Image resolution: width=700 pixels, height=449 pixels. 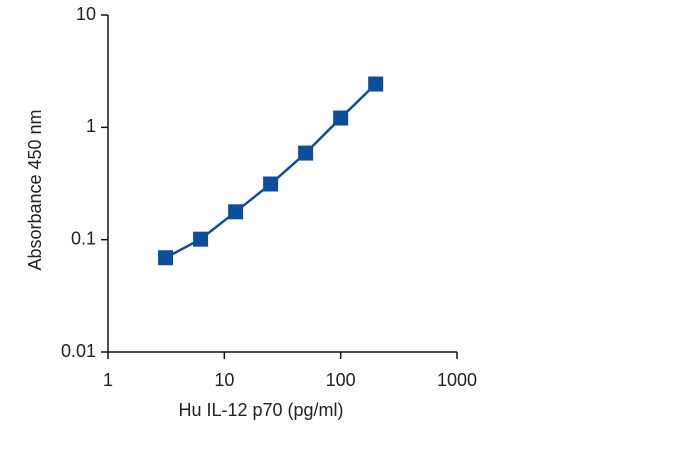 What do you see at coordinates (457, 380) in the screenshot?
I see `x-tick-label: 1000` at bounding box center [457, 380].